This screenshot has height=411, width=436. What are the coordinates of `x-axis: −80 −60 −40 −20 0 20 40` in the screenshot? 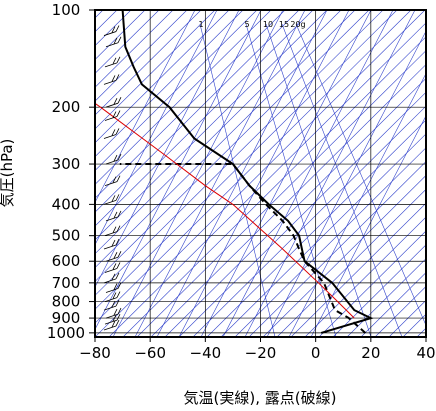 It's located at (257, 349).